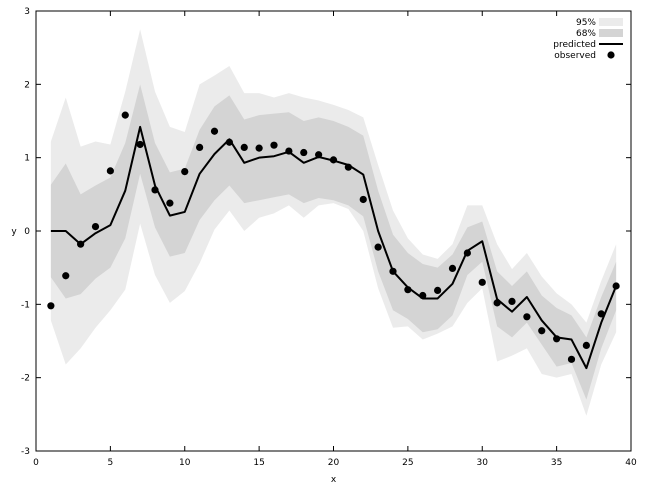 This screenshot has height=487, width=649. I want to click on legend-swatch-observed, so click(611, 55).